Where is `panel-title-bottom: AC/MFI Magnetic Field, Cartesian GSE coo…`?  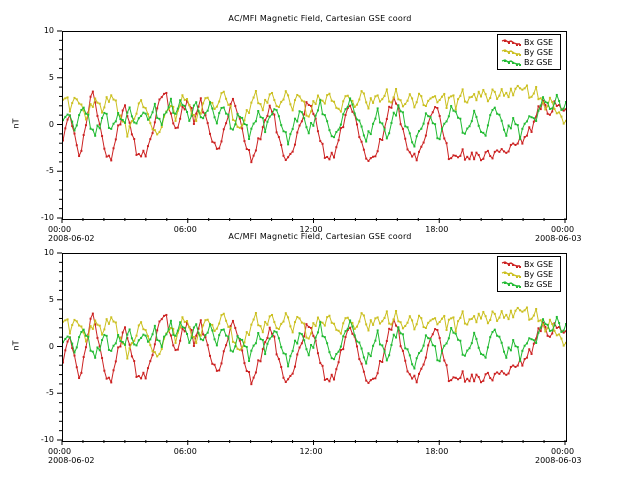 panel-title-bottom: AC/MFI Magnetic Field, Cartesian GSE coo… is located at coordinates (320, 236).